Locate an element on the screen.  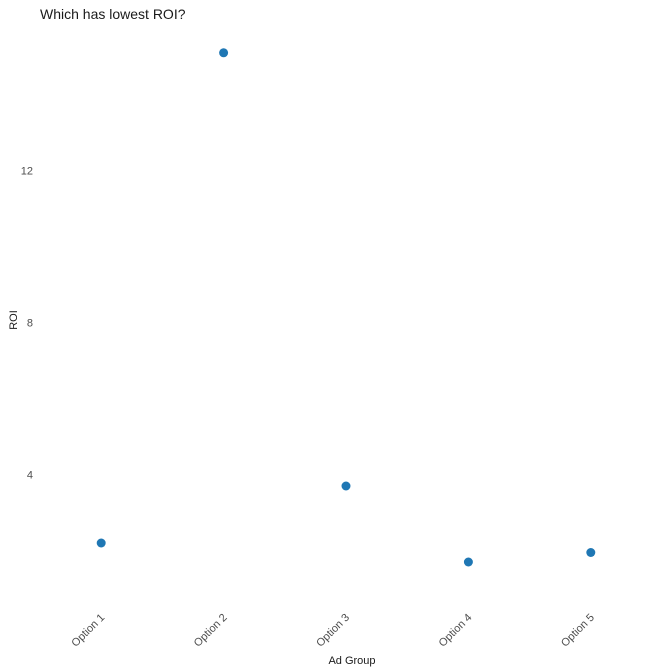
y-axis-ticks: 4 8 12 is located at coordinates (27, 324).